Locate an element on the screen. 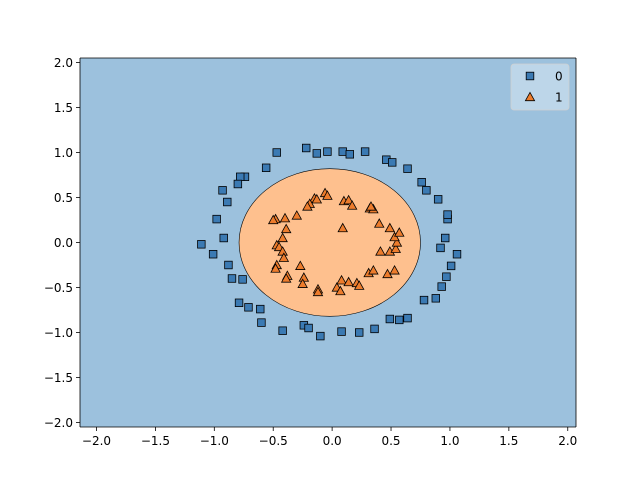 Image resolution: width=640 pixels, height=480 pixels. x-tick-label: 0.5 is located at coordinates (390, 441).